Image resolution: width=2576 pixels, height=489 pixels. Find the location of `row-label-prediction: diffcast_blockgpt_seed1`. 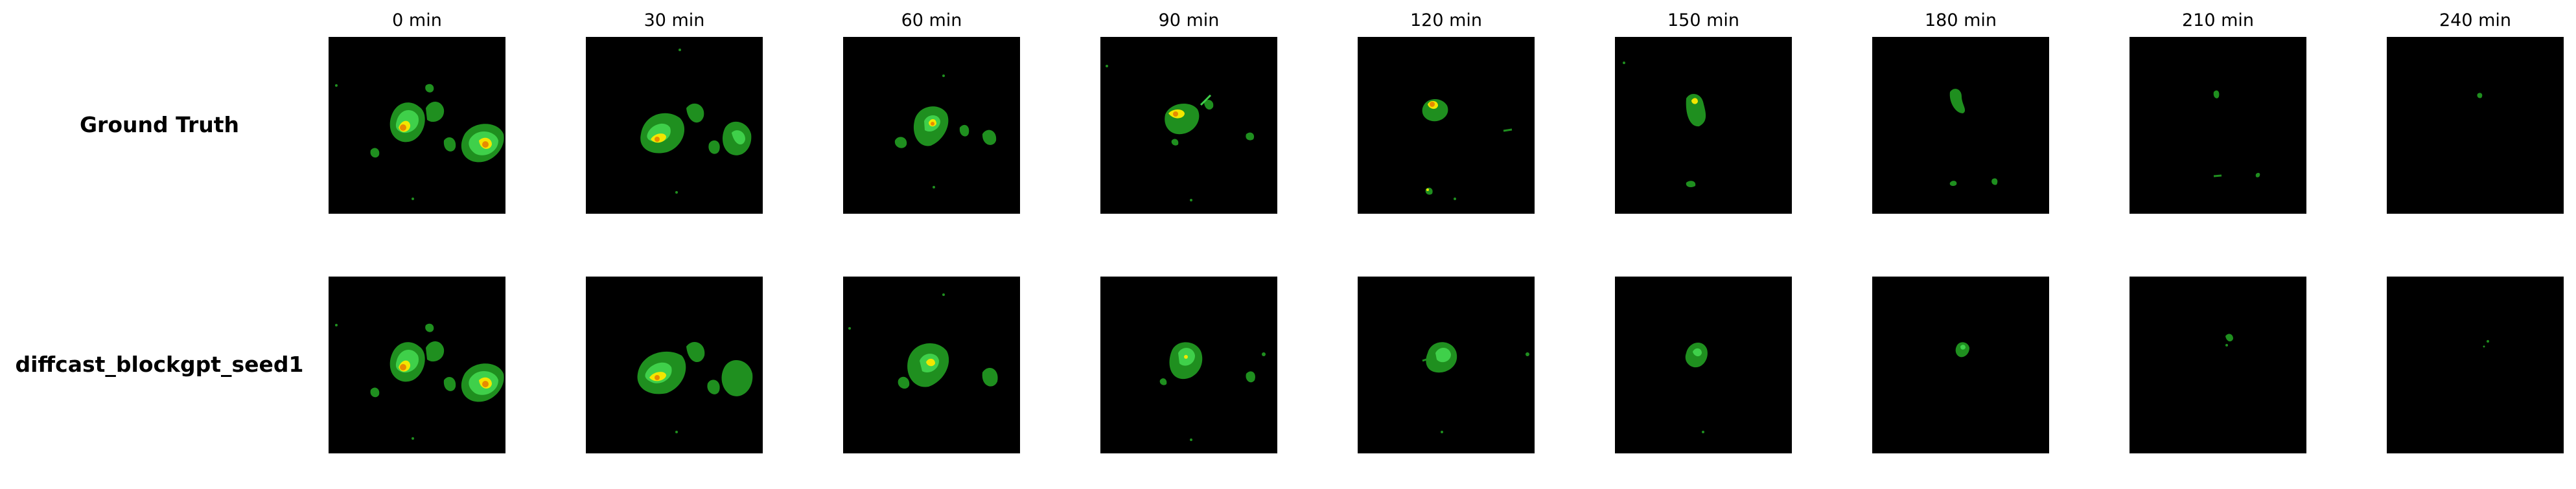

row-label-prediction: diffcast_blockgpt_seed1 is located at coordinates (160, 365).